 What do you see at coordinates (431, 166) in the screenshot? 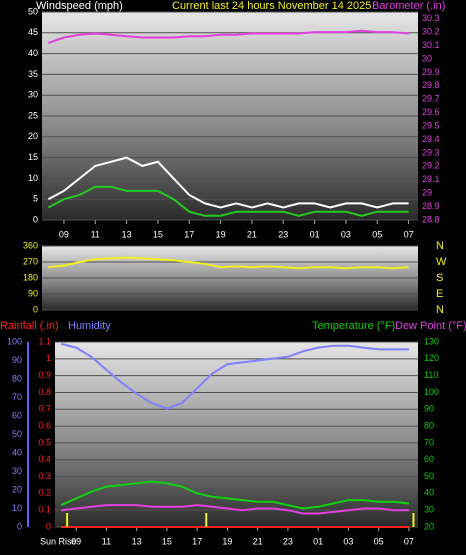
I see `tick-label: 29.2` at bounding box center [431, 166].